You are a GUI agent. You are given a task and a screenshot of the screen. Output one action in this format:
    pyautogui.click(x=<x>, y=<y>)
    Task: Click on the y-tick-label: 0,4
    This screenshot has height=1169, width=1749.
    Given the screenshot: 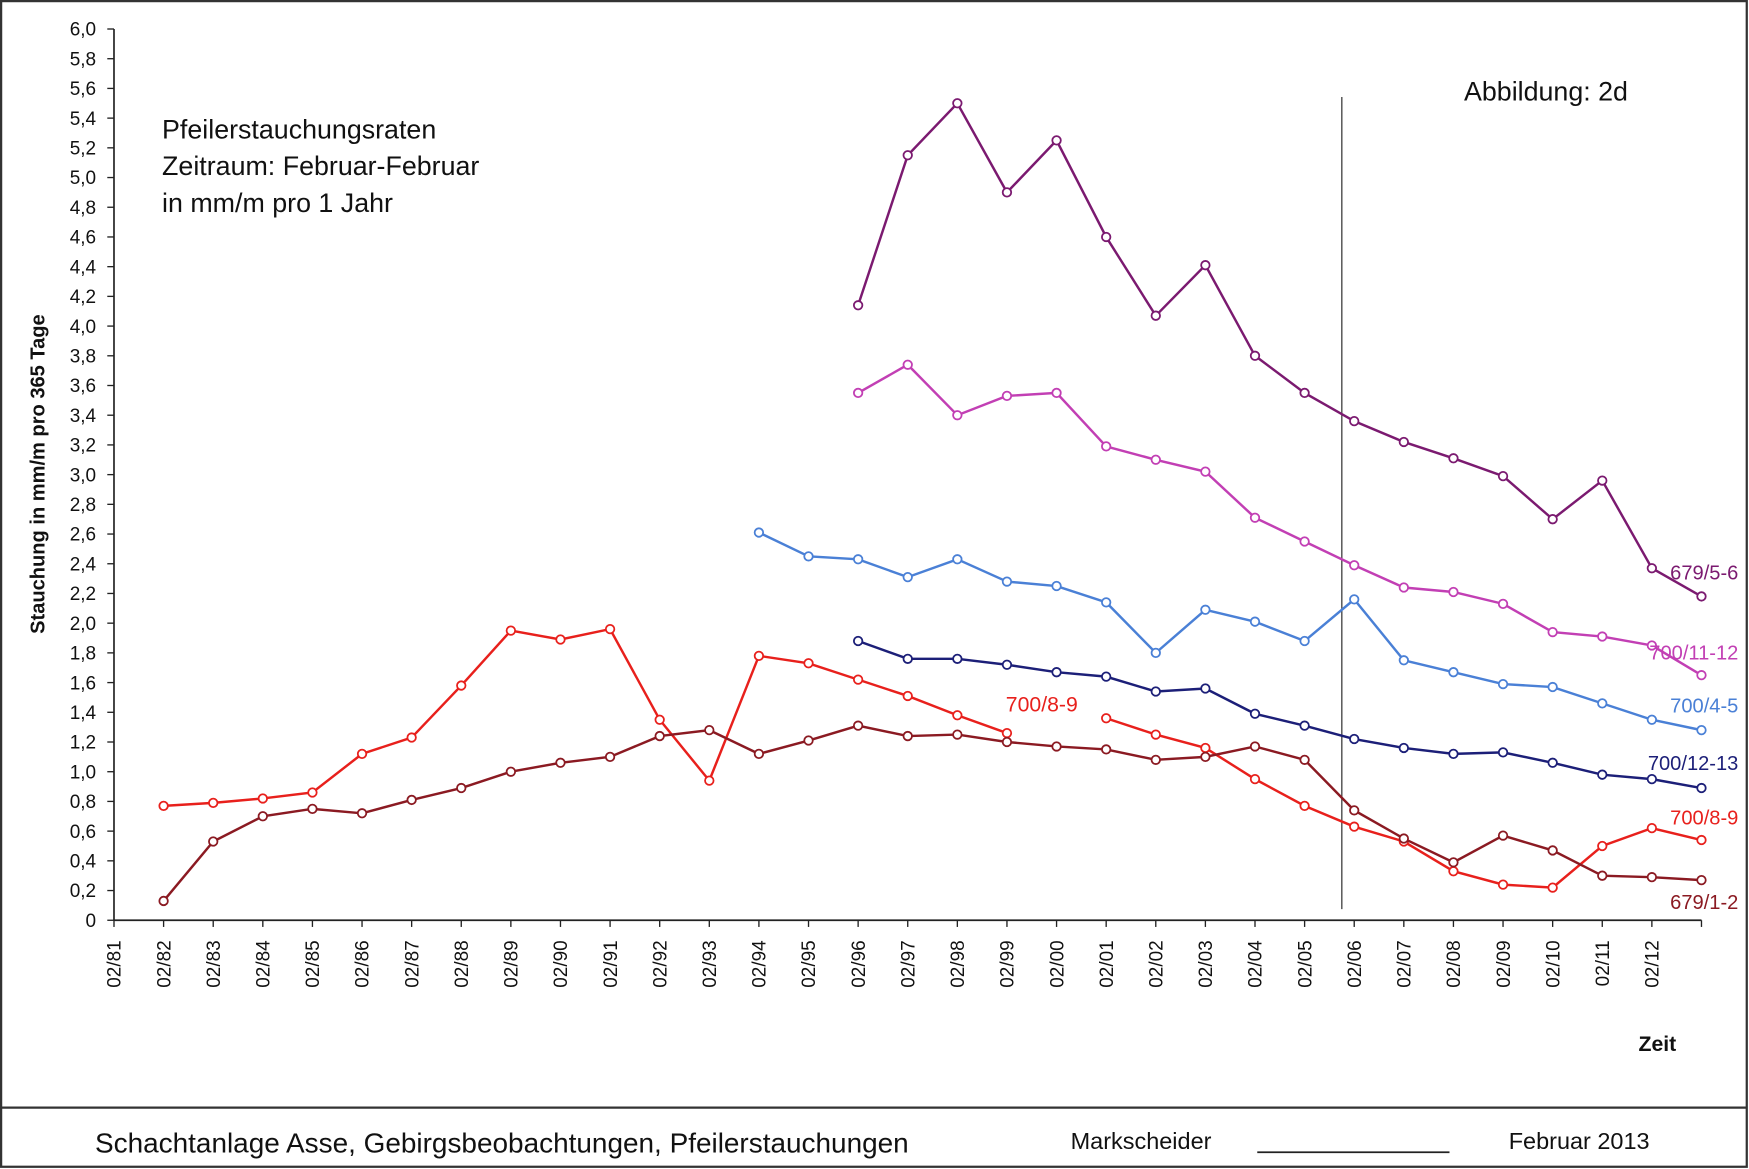 What is the action you would take?
    pyautogui.click(x=83, y=862)
    